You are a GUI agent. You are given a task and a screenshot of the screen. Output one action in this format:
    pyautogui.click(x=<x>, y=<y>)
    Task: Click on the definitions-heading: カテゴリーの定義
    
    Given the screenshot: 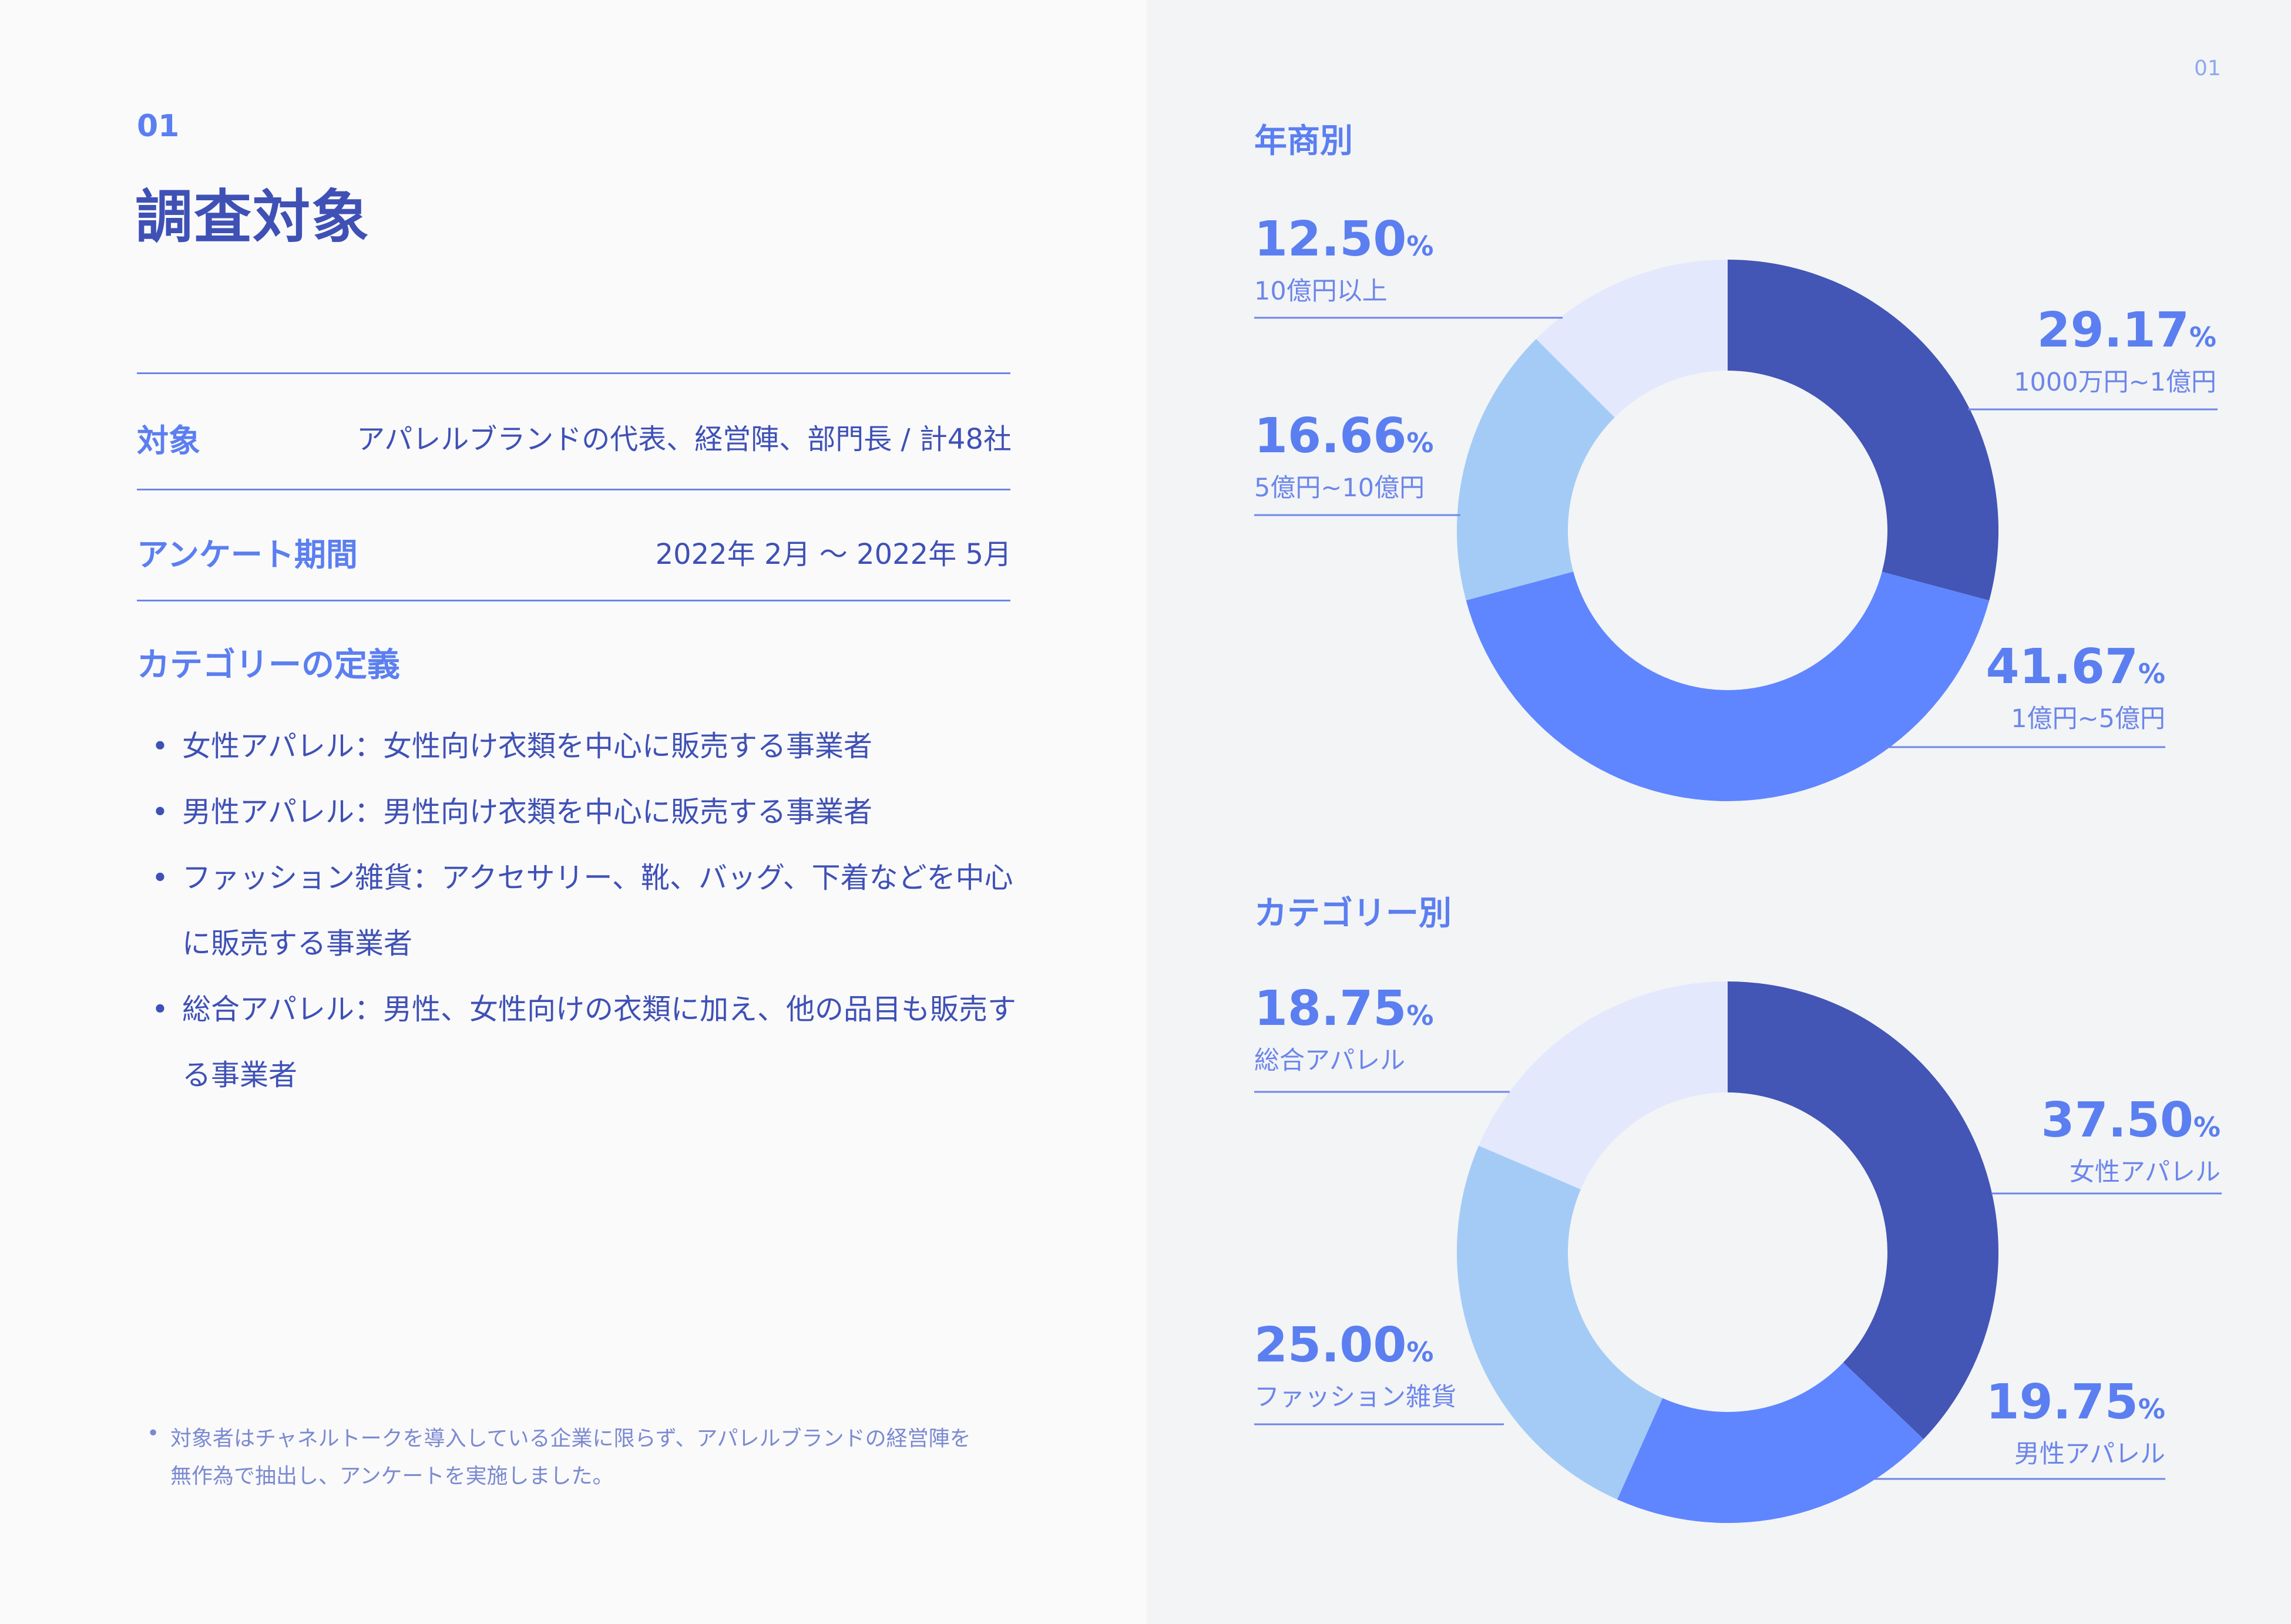 What is the action you would take?
    pyautogui.click(x=268, y=665)
    